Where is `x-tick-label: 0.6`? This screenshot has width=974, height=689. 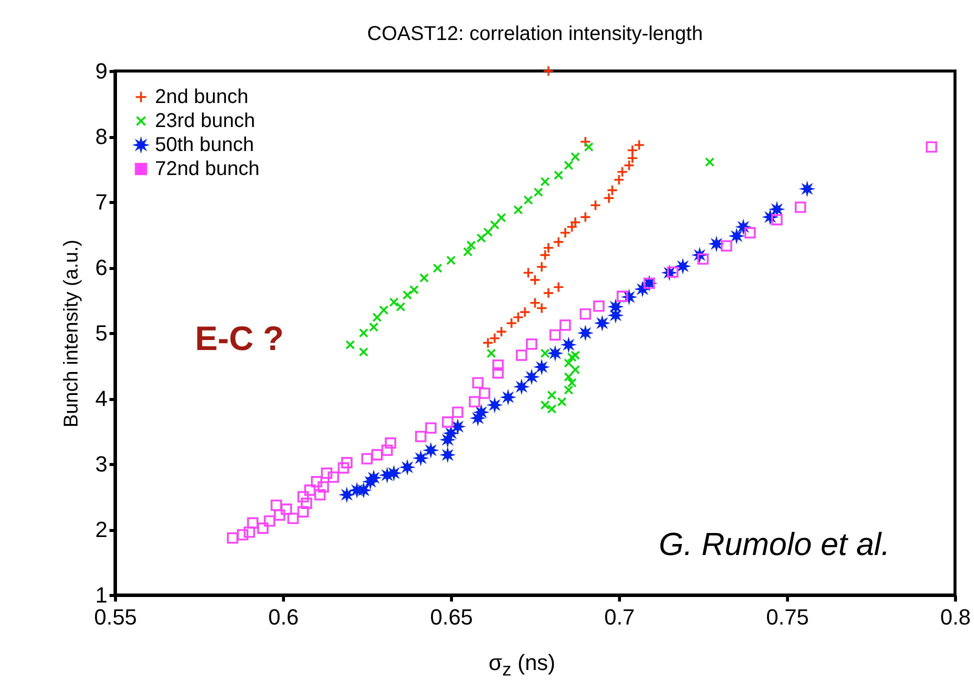 x-tick-label: 0.6 is located at coordinates (283, 617).